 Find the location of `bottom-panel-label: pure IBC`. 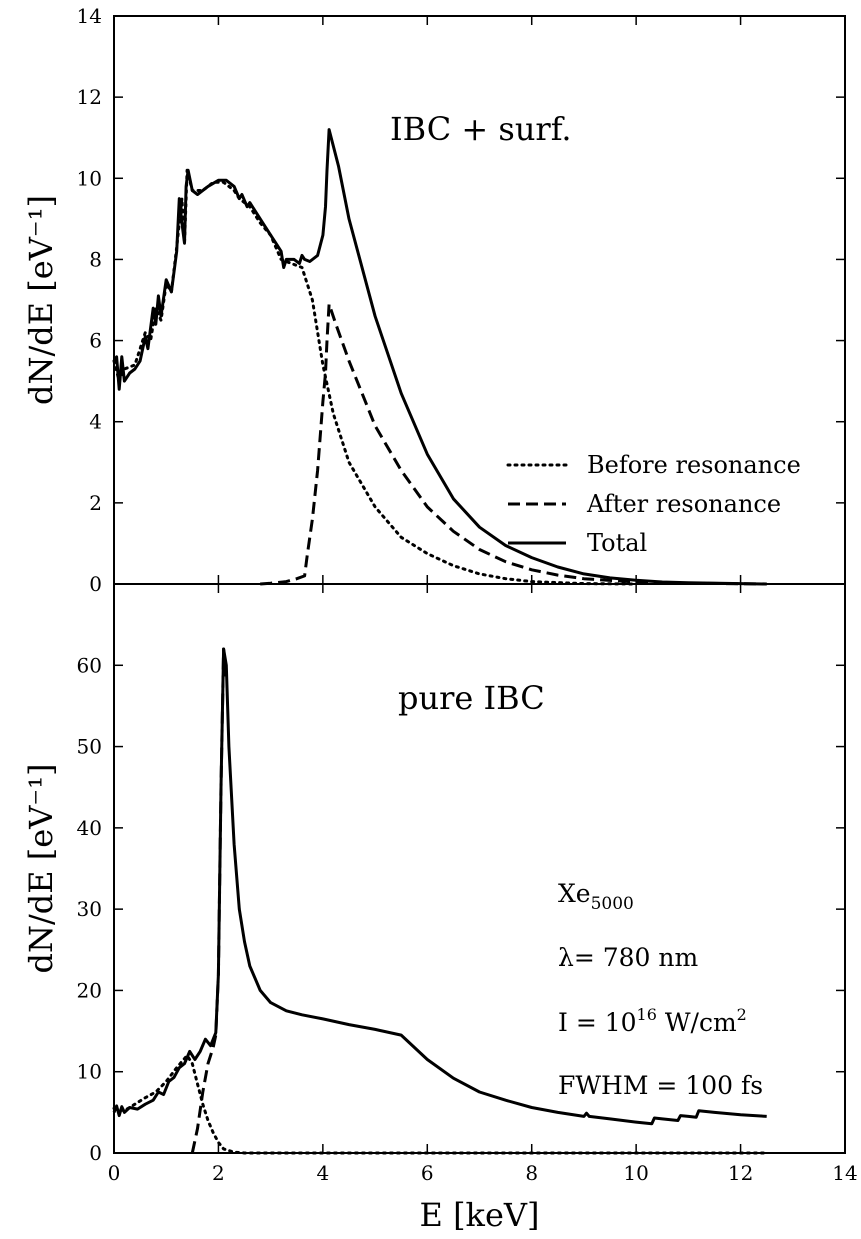

bottom-panel-label: pure IBC is located at coordinates (471, 698).